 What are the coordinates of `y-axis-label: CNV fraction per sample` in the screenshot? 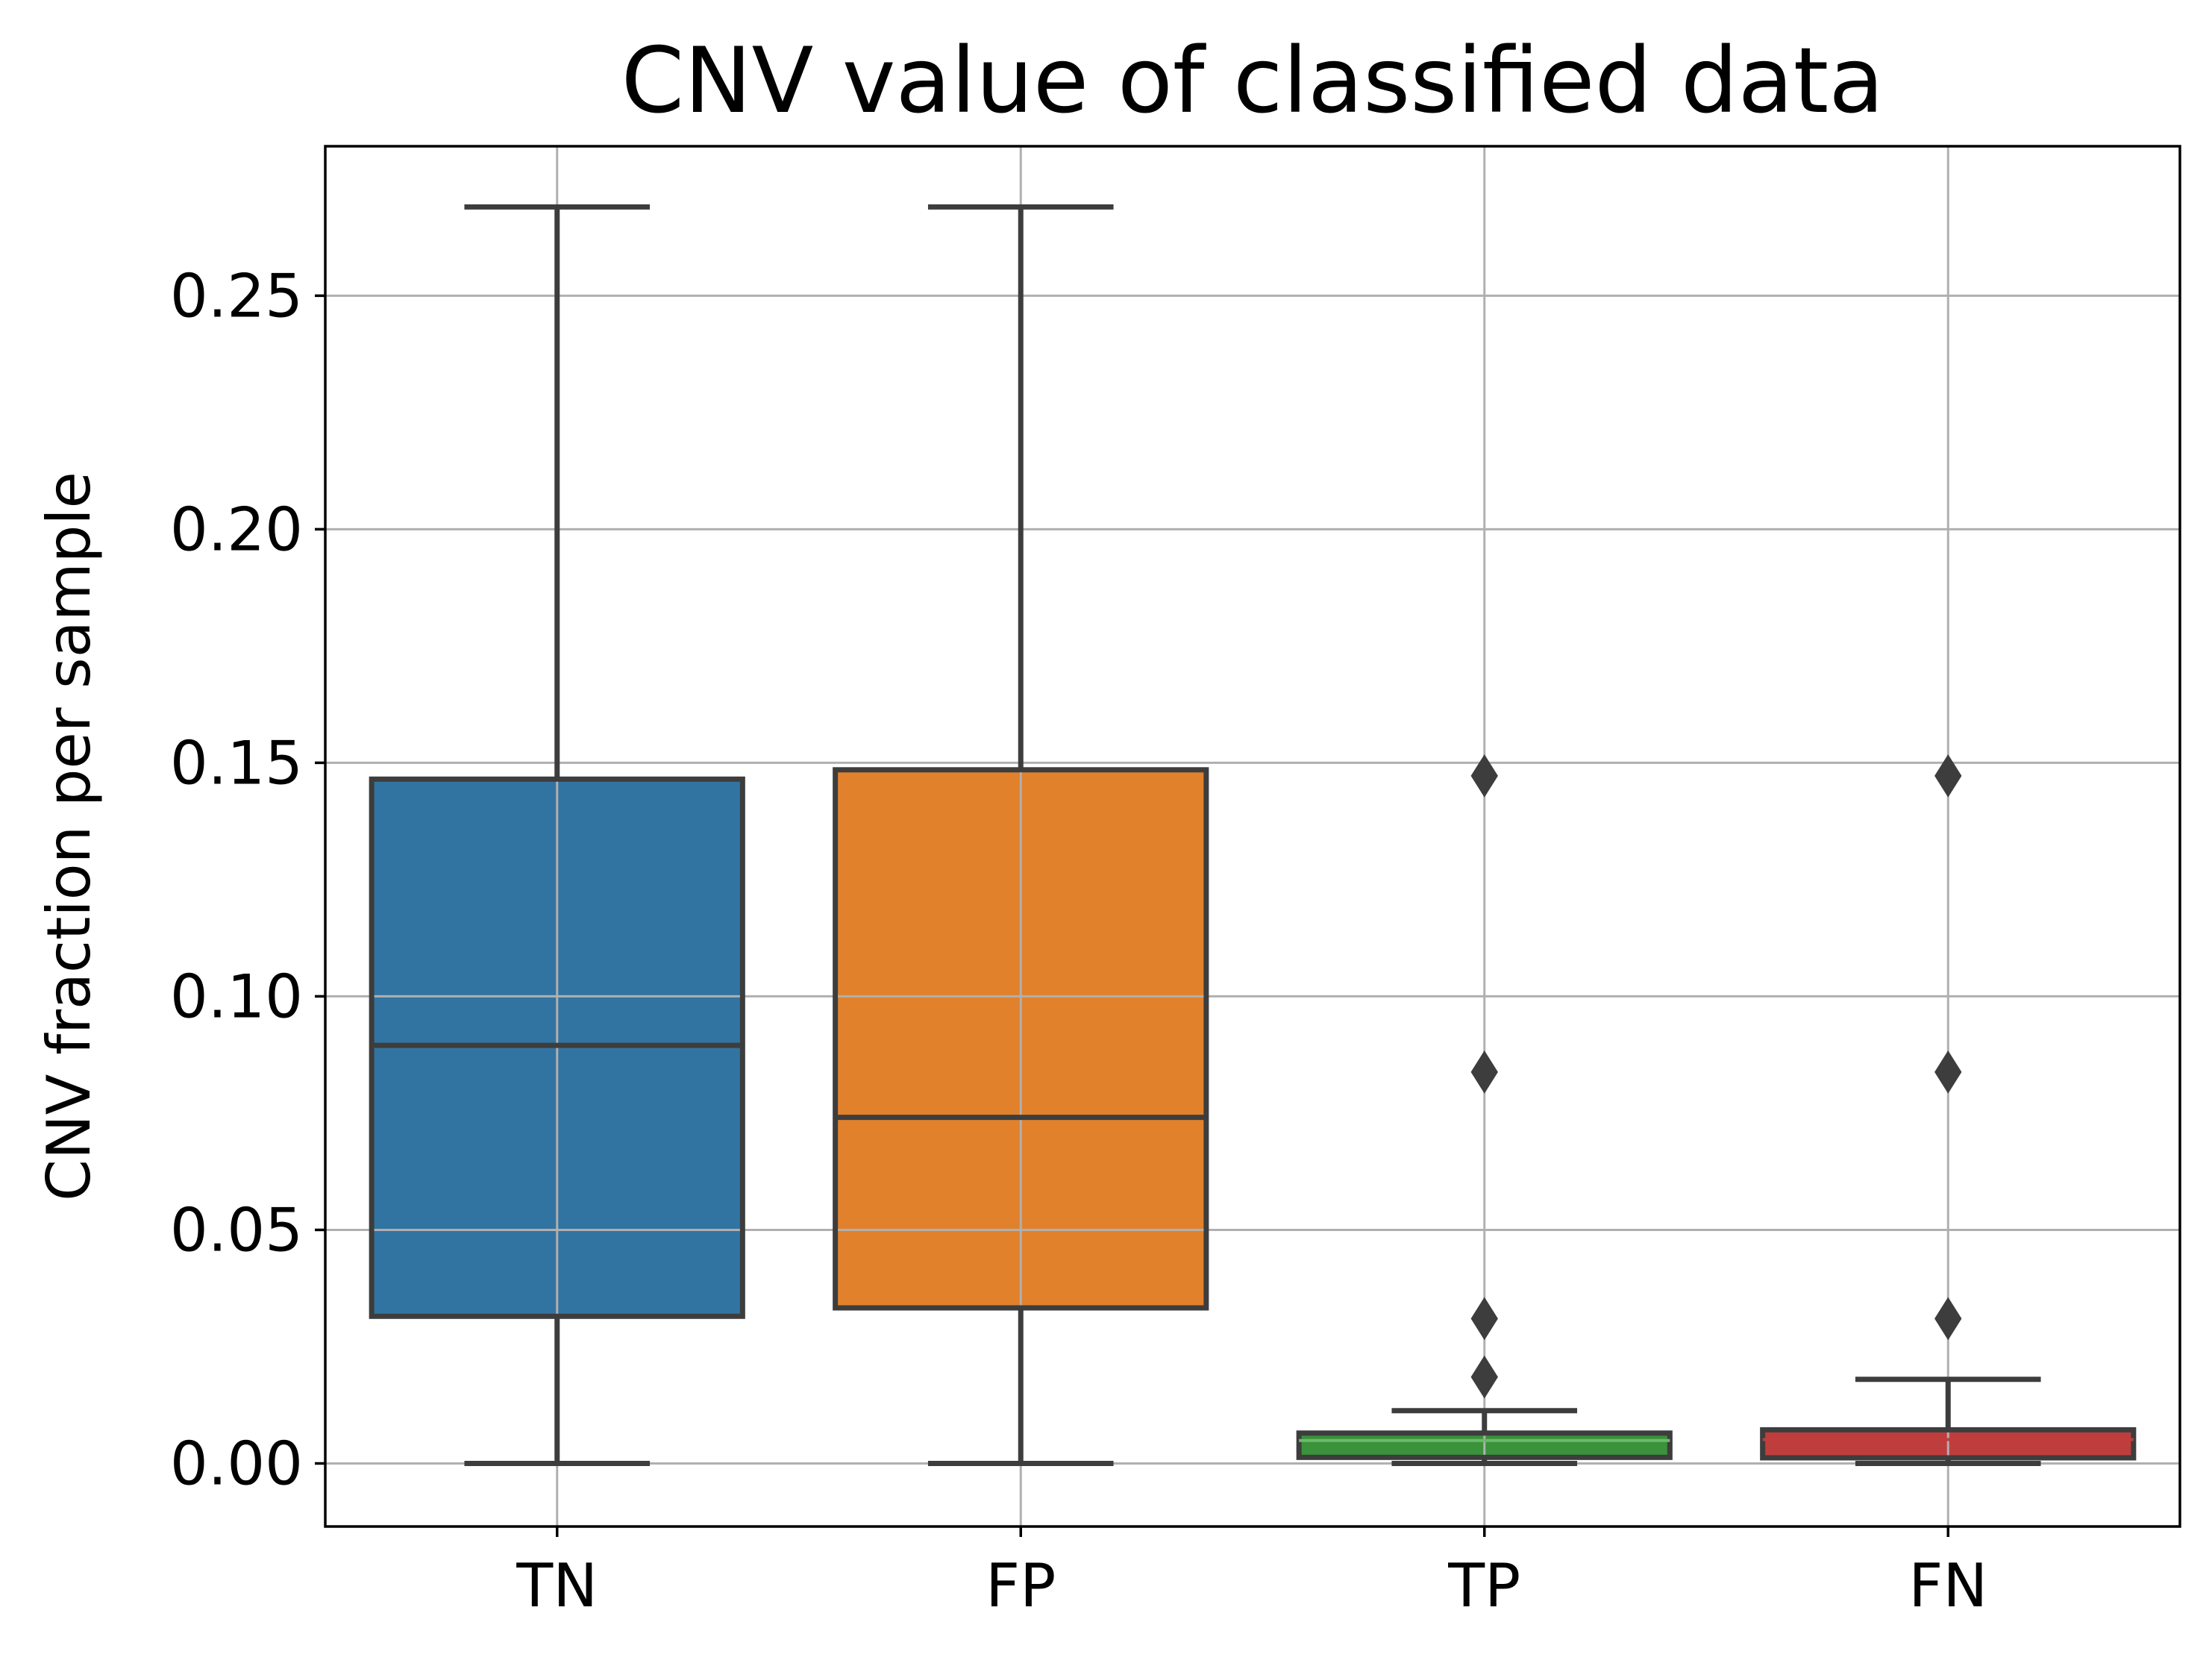 It's located at (69, 836).